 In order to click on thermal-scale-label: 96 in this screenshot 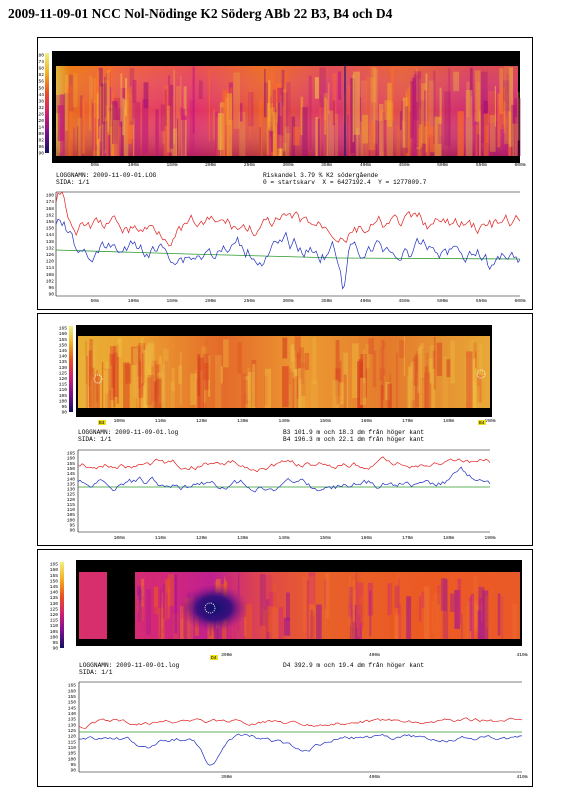, I will do `click(41, 147)`.